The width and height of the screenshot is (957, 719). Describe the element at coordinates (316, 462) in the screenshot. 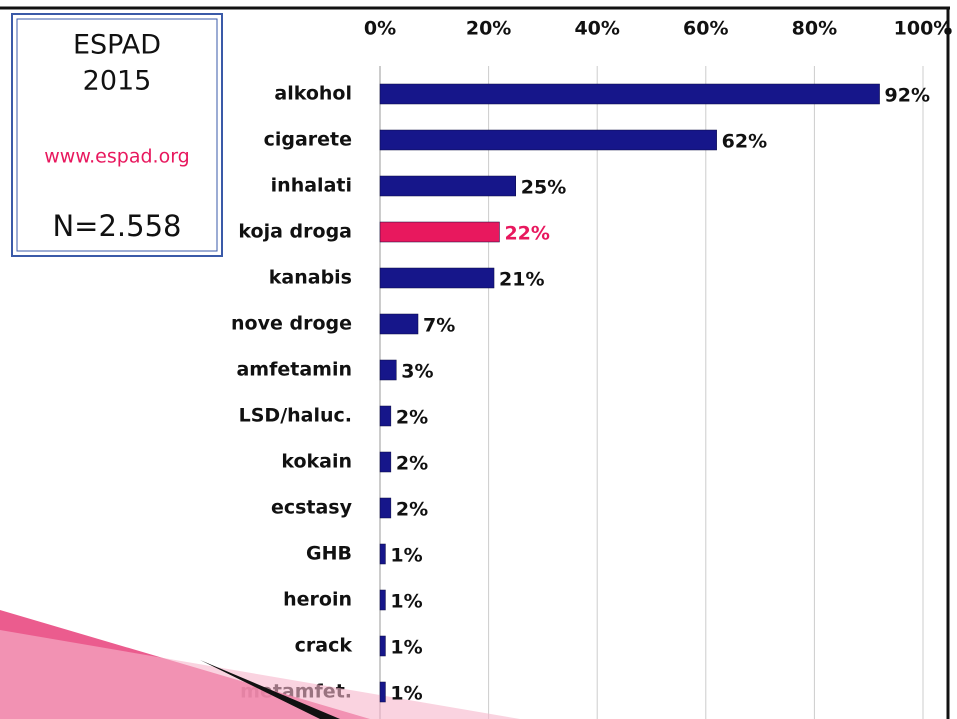

I see `y-tick-label: kokain` at that location.